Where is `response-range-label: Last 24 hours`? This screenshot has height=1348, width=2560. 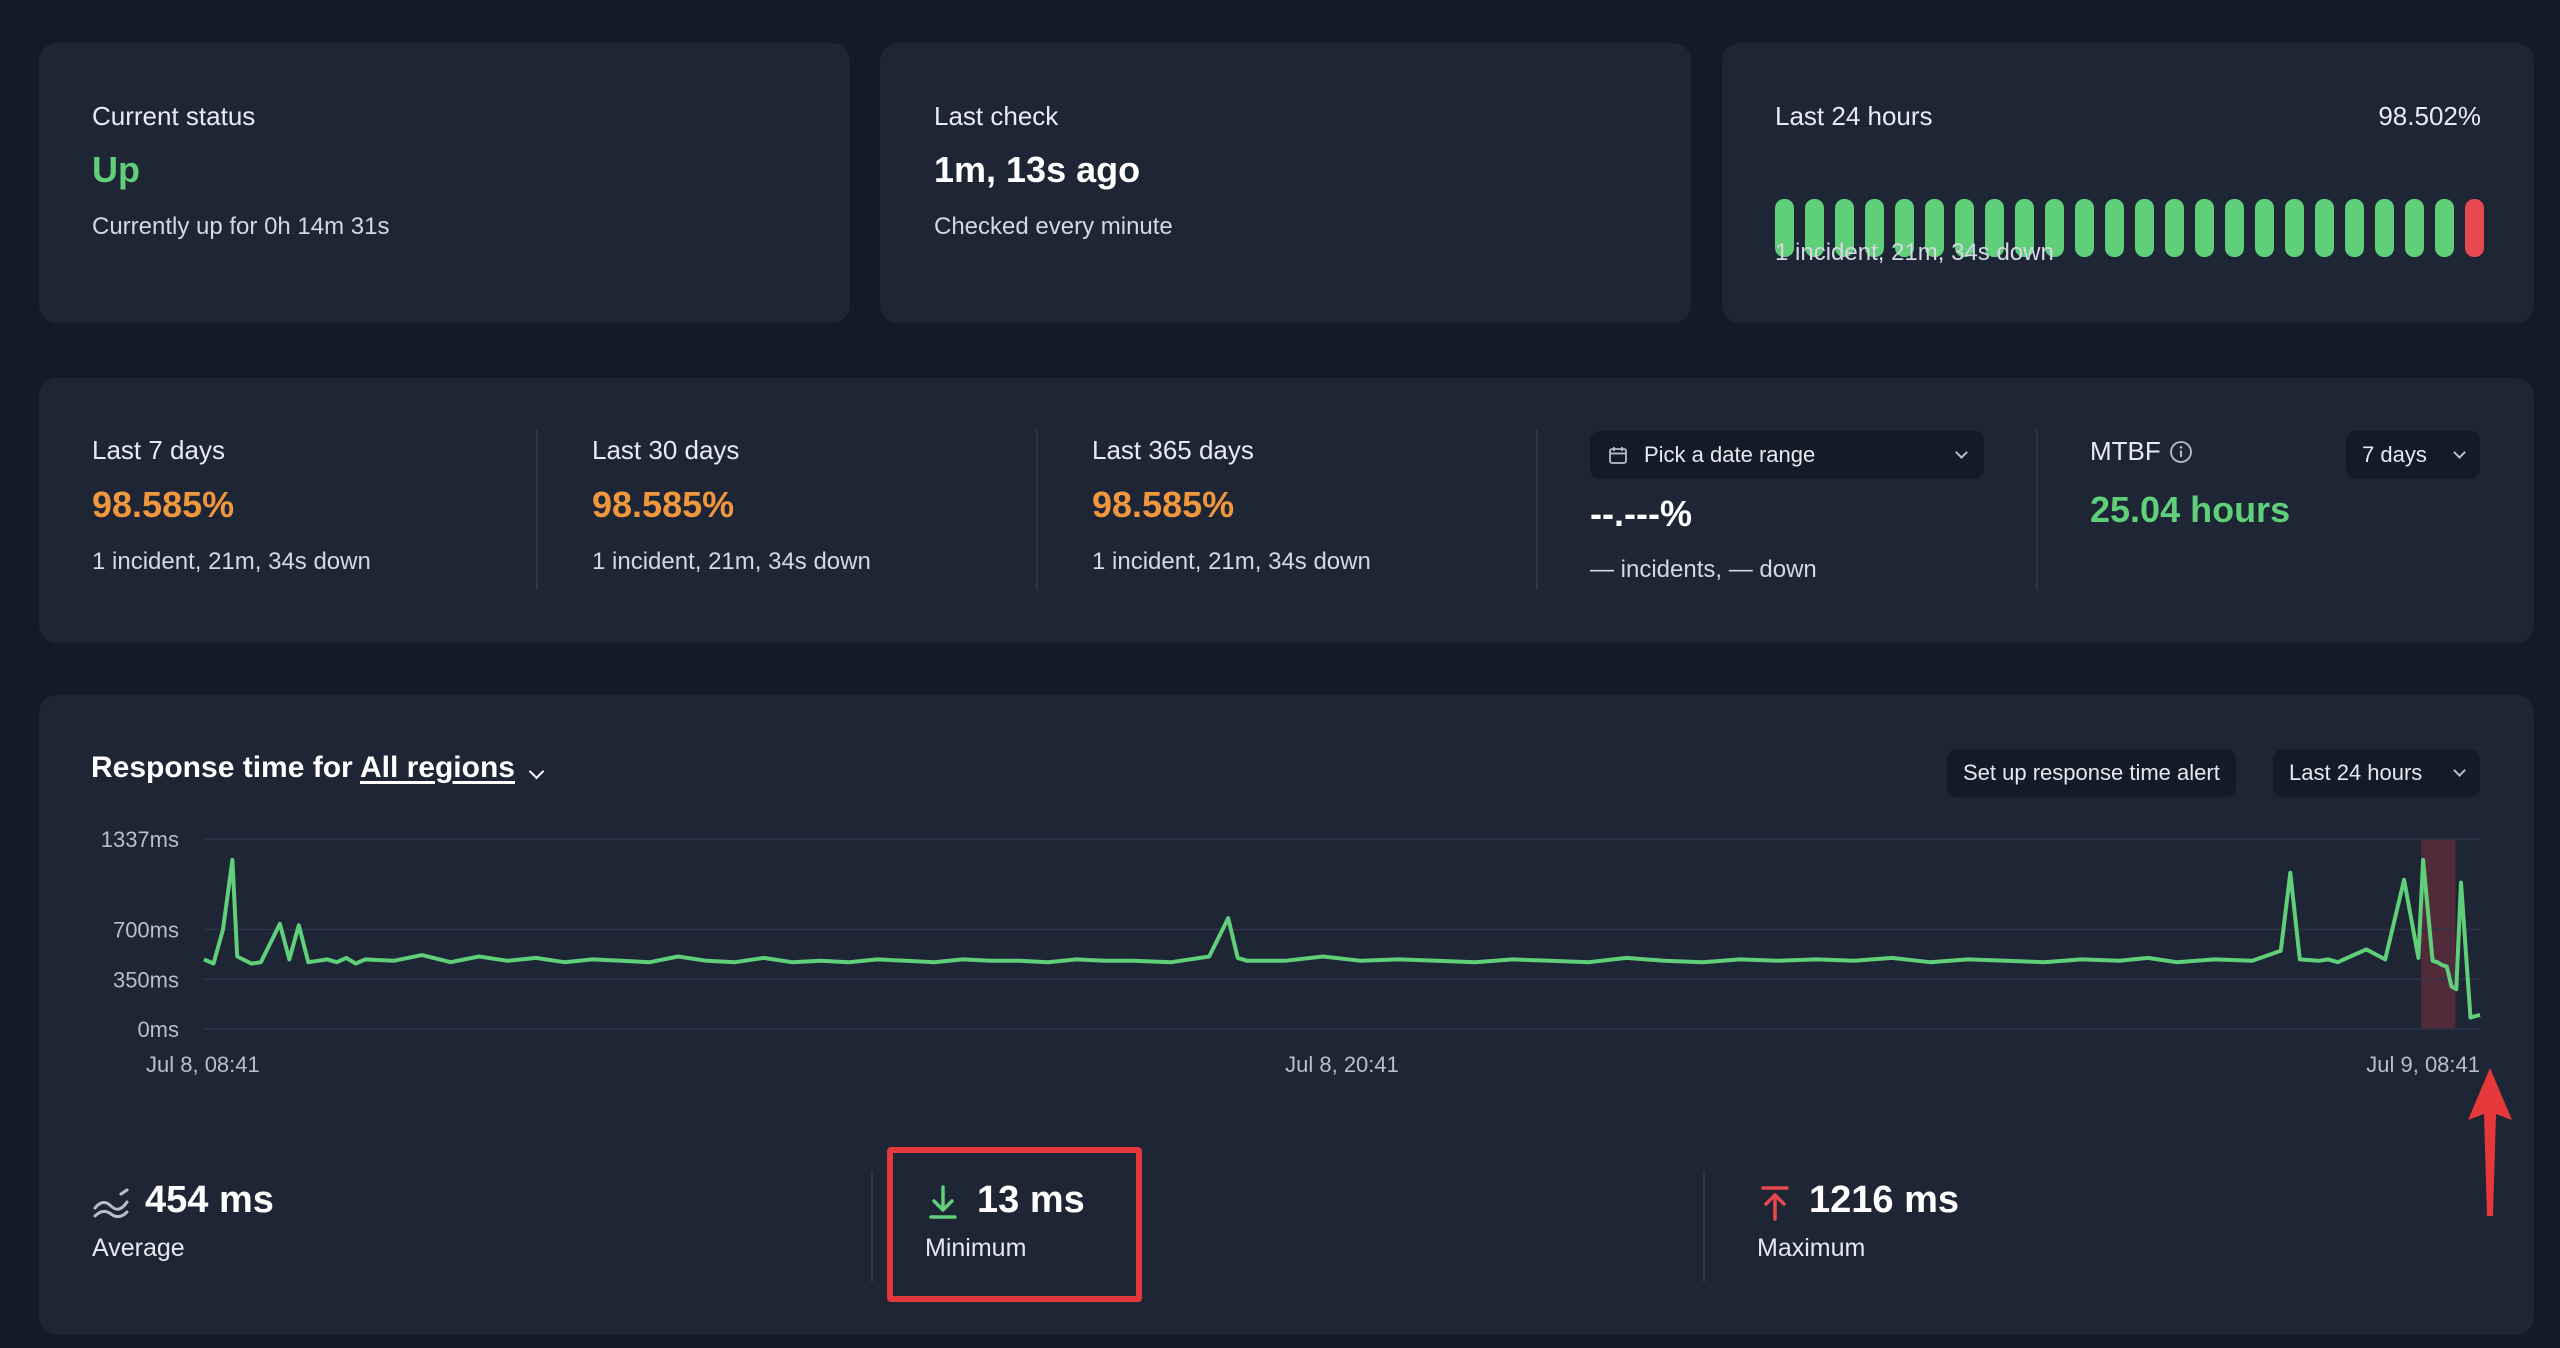
response-range-label: Last 24 hours is located at coordinates (2356, 772).